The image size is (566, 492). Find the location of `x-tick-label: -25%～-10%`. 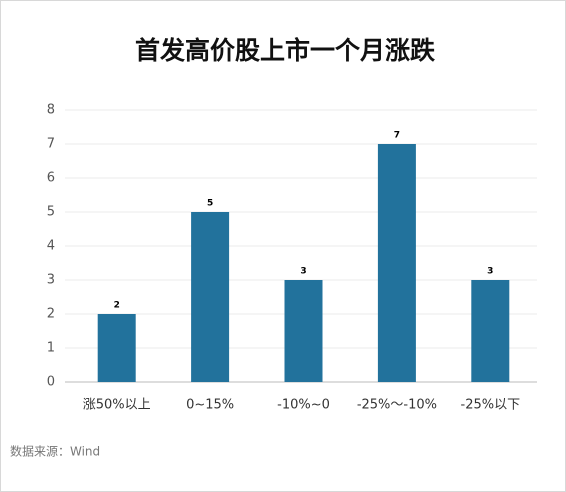

x-tick-label: -25%～-10% is located at coordinates (397, 405).